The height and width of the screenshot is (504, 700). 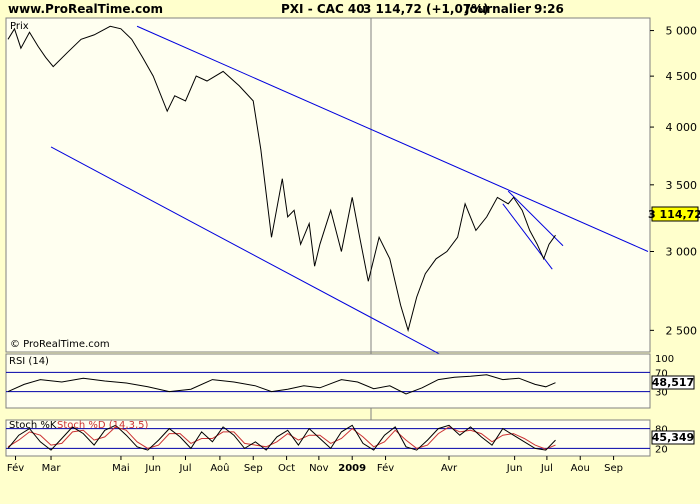 I want to click on site-name: www.ProRealTime.com, so click(x=85, y=9).